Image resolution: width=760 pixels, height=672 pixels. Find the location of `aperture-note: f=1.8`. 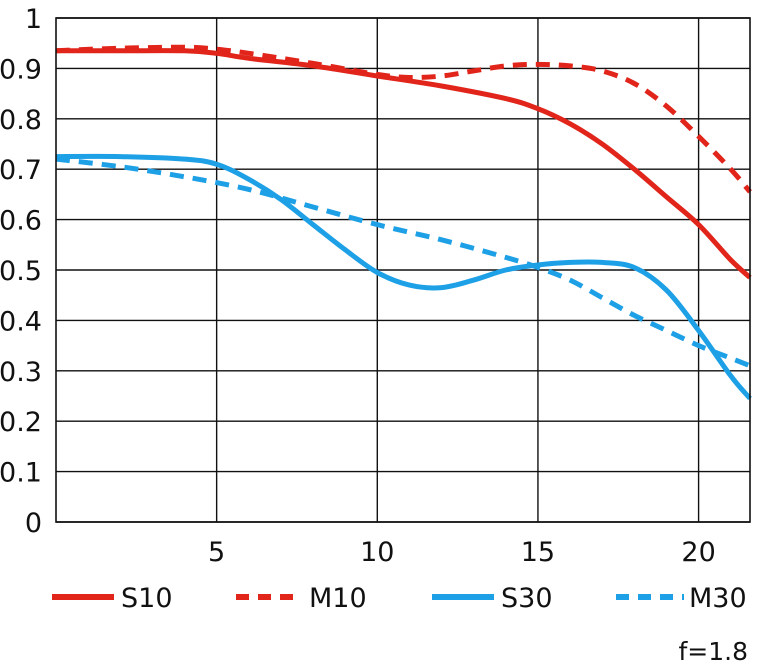

aperture-note: f=1.8 is located at coordinates (713, 651).